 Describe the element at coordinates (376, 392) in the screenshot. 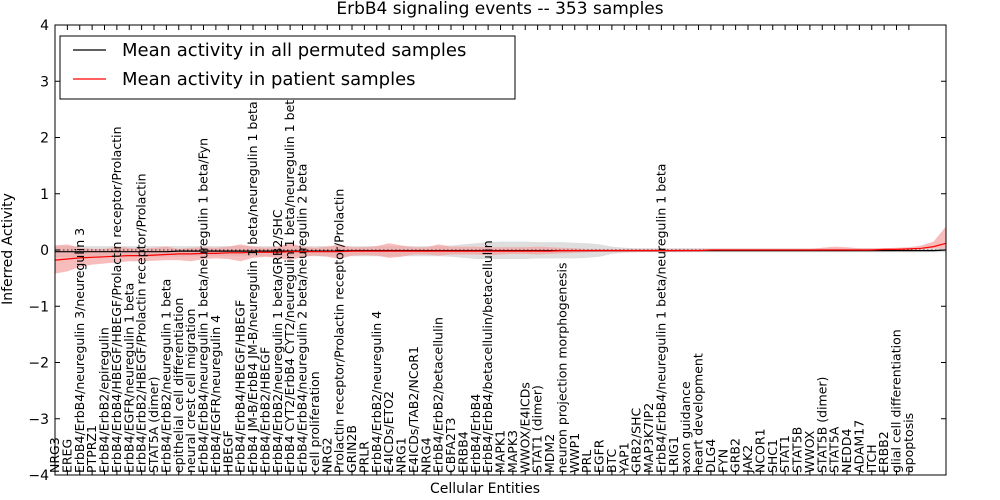

I see `x-category-label: ErbB4/ErbB2/neuregulin 4` at that location.